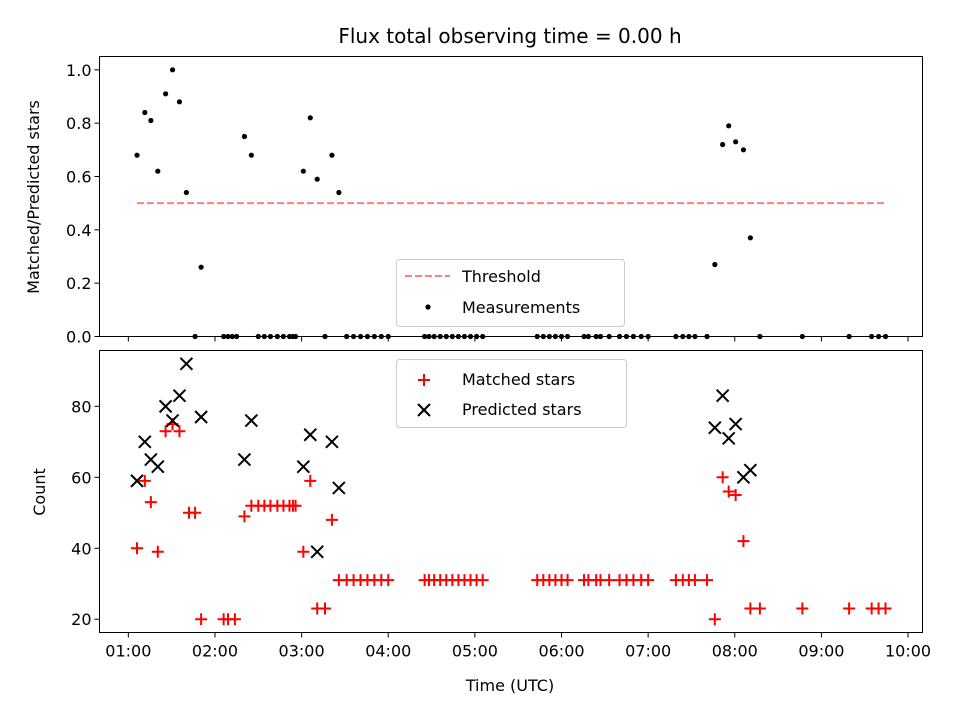 Image resolution: width=960 pixels, height=720 pixels. I want to click on figure-title: Flux total observing time = 0.00 h, so click(509, 36).